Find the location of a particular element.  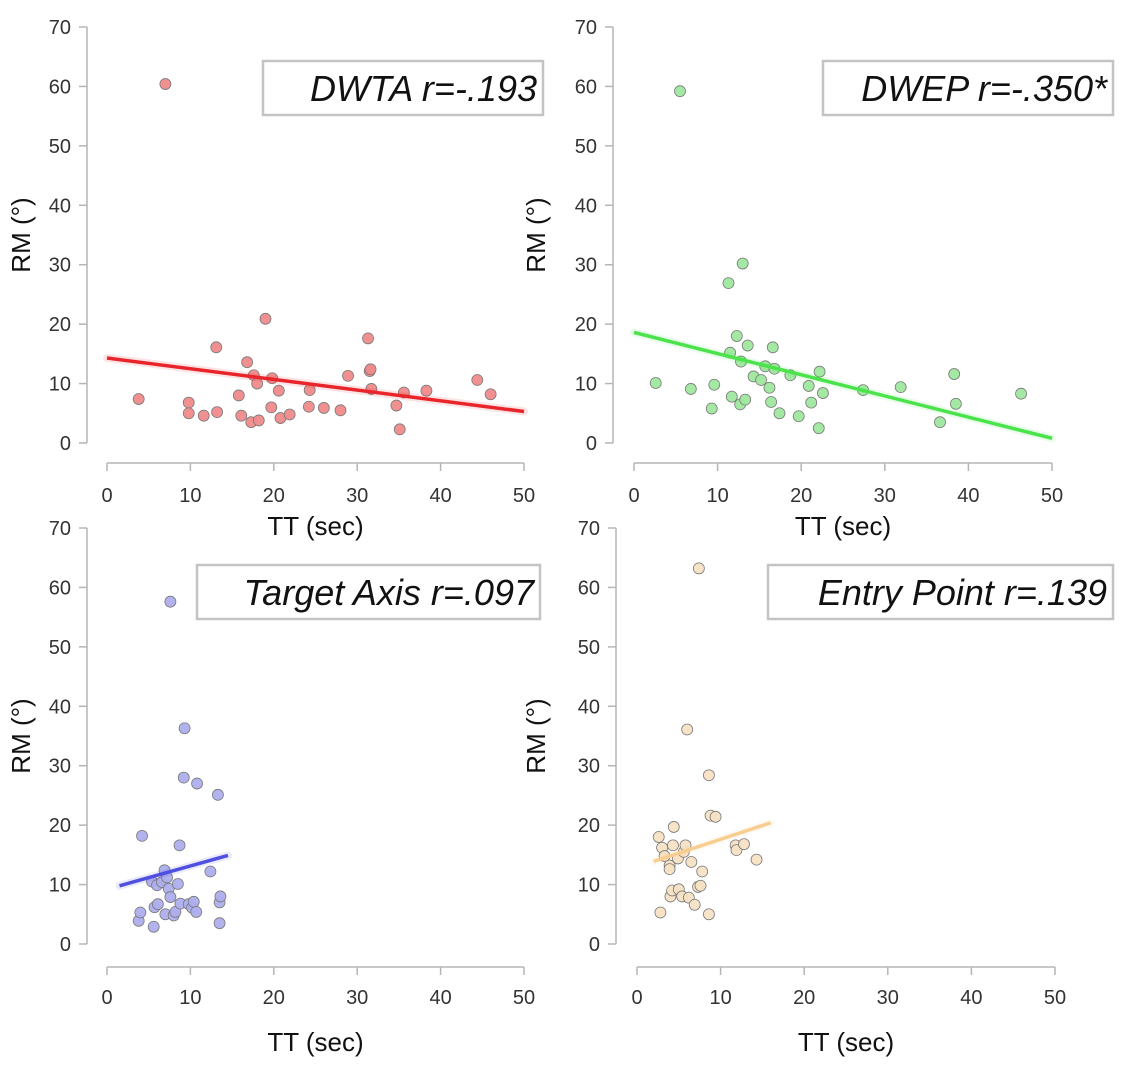

y-tick-label: 60 is located at coordinates (60, 87).